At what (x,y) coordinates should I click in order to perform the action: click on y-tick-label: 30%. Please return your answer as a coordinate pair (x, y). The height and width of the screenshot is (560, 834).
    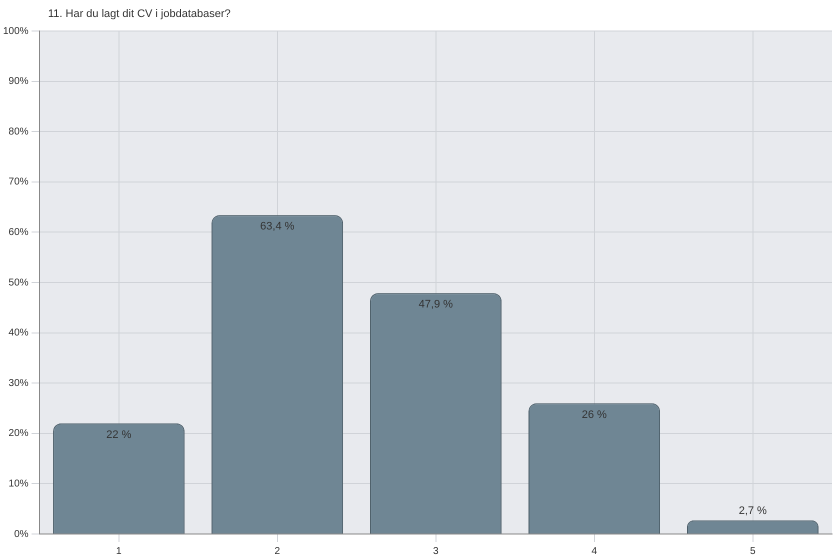
    Looking at the image, I should click on (18, 383).